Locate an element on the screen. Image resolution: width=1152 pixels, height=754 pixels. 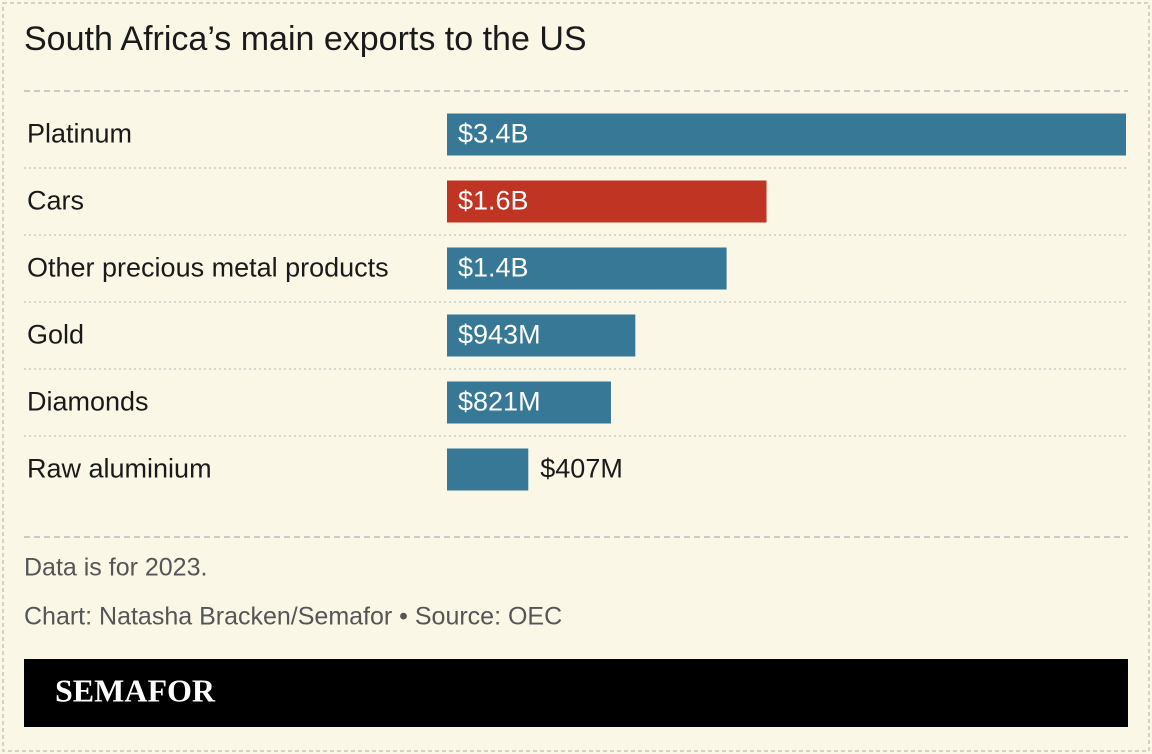
value-label: $1.6B is located at coordinates (493, 201).